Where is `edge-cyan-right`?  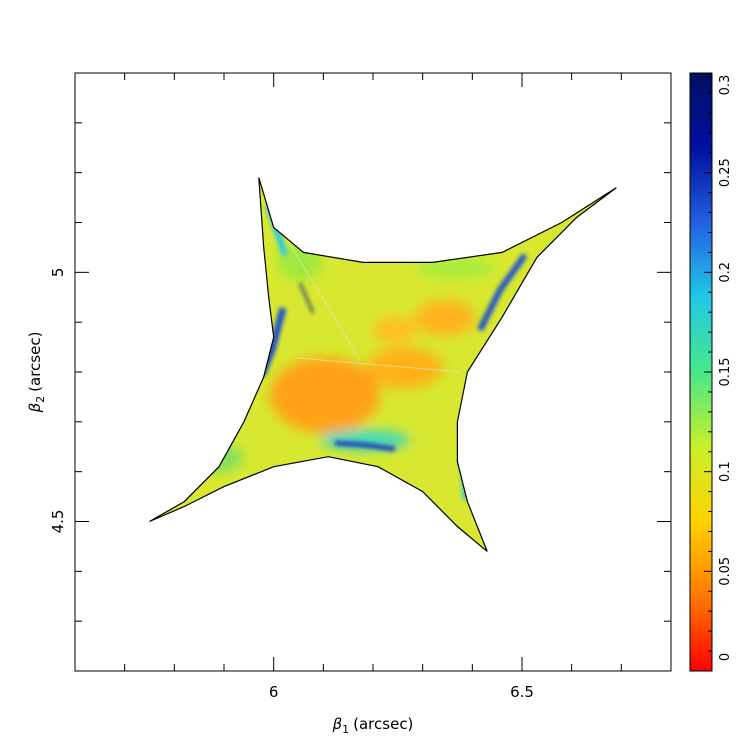
edge-cyan-right is located at coordinates (463, 477).